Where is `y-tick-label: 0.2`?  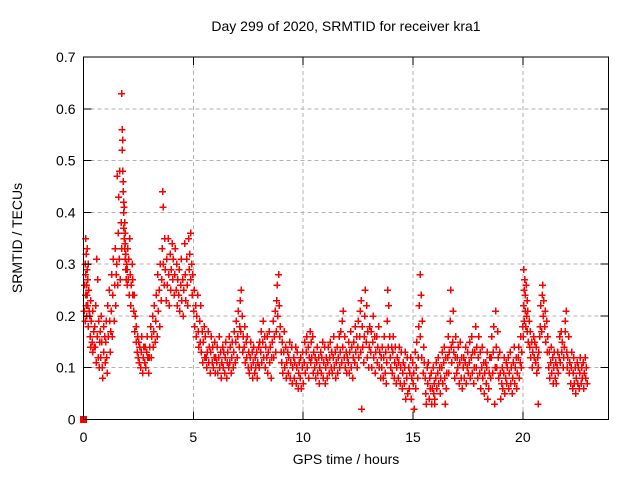
y-tick-label: 0.2 is located at coordinates (66, 316).